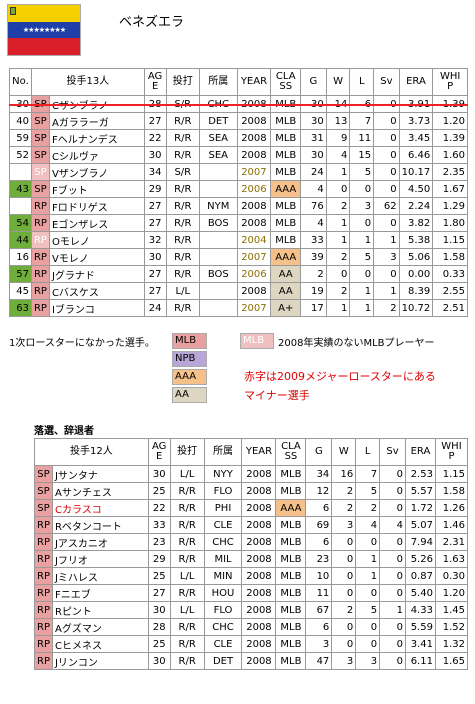 The width and height of the screenshot is (475, 704). I want to click on name-cell: Jリンコン, so click(100, 661).